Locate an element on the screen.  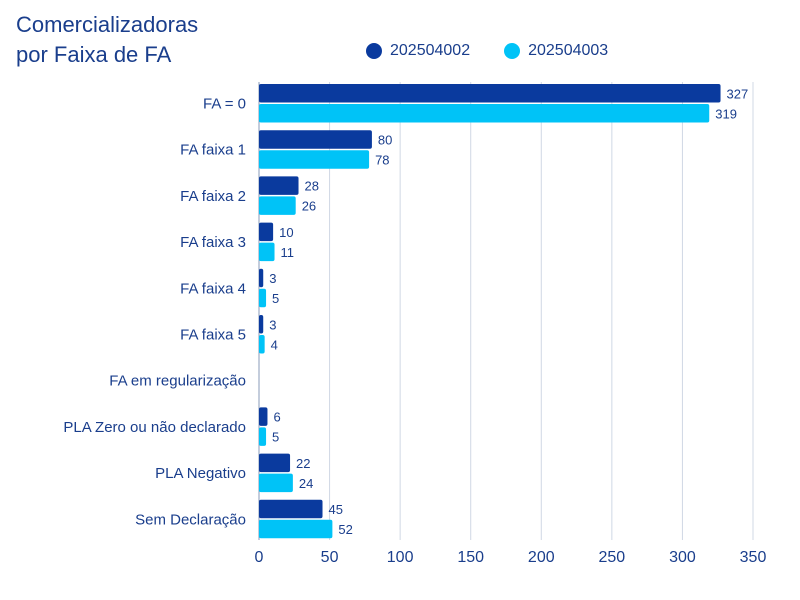
legend-item-series-2: 202504003 is located at coordinates (556, 51).